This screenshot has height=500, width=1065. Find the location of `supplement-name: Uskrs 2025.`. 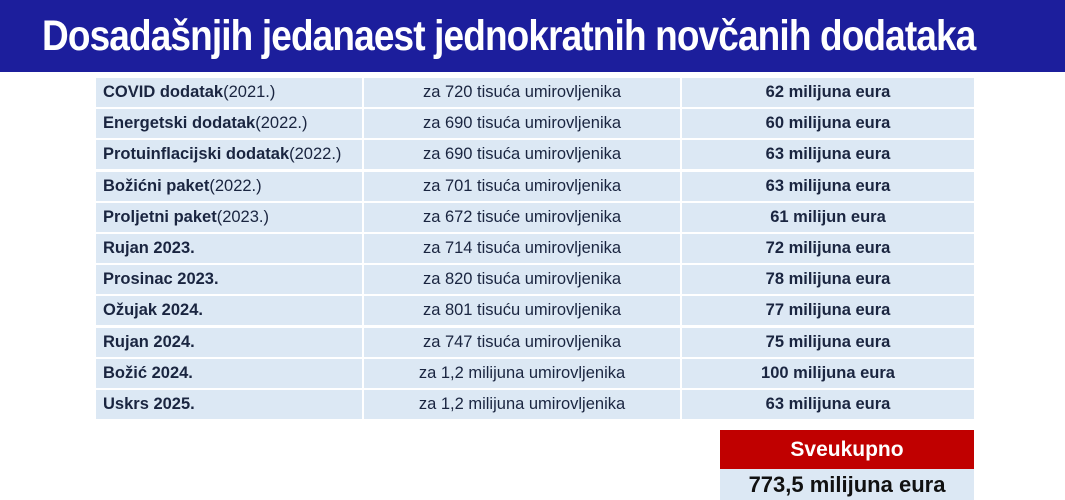

supplement-name: Uskrs 2025. is located at coordinates (149, 403).